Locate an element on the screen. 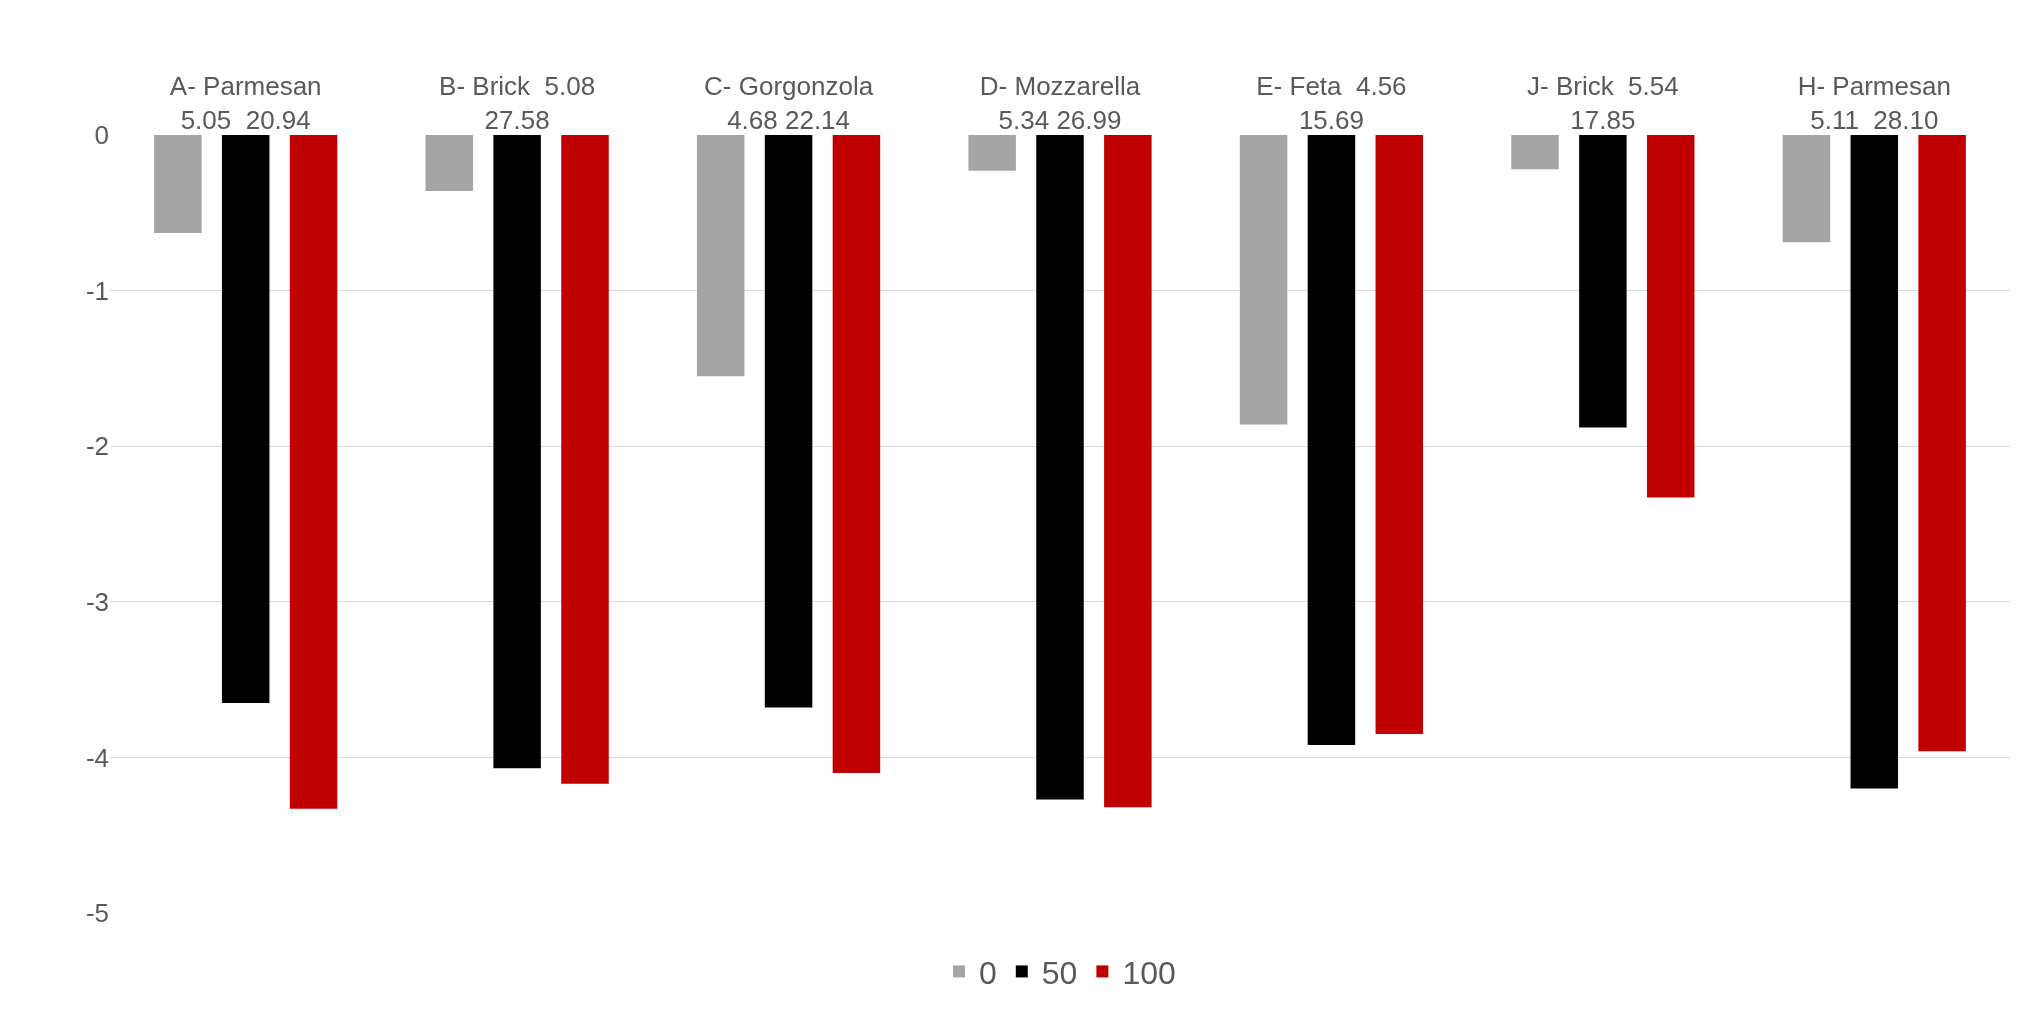 This screenshot has height=1013, width=2030. y-tick-label: -5 is located at coordinates (97, 913).